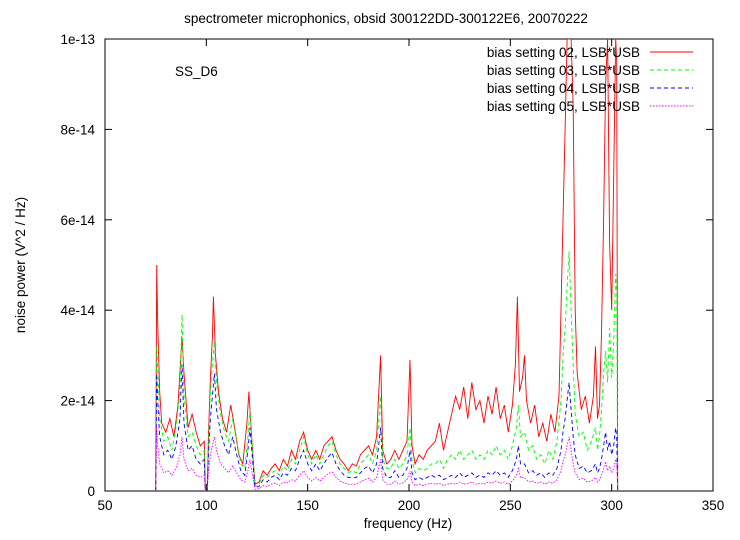 This screenshot has width=740, height=540. I want to click on legend-label-2: bias setting 03, LSB*USB, so click(563, 70).